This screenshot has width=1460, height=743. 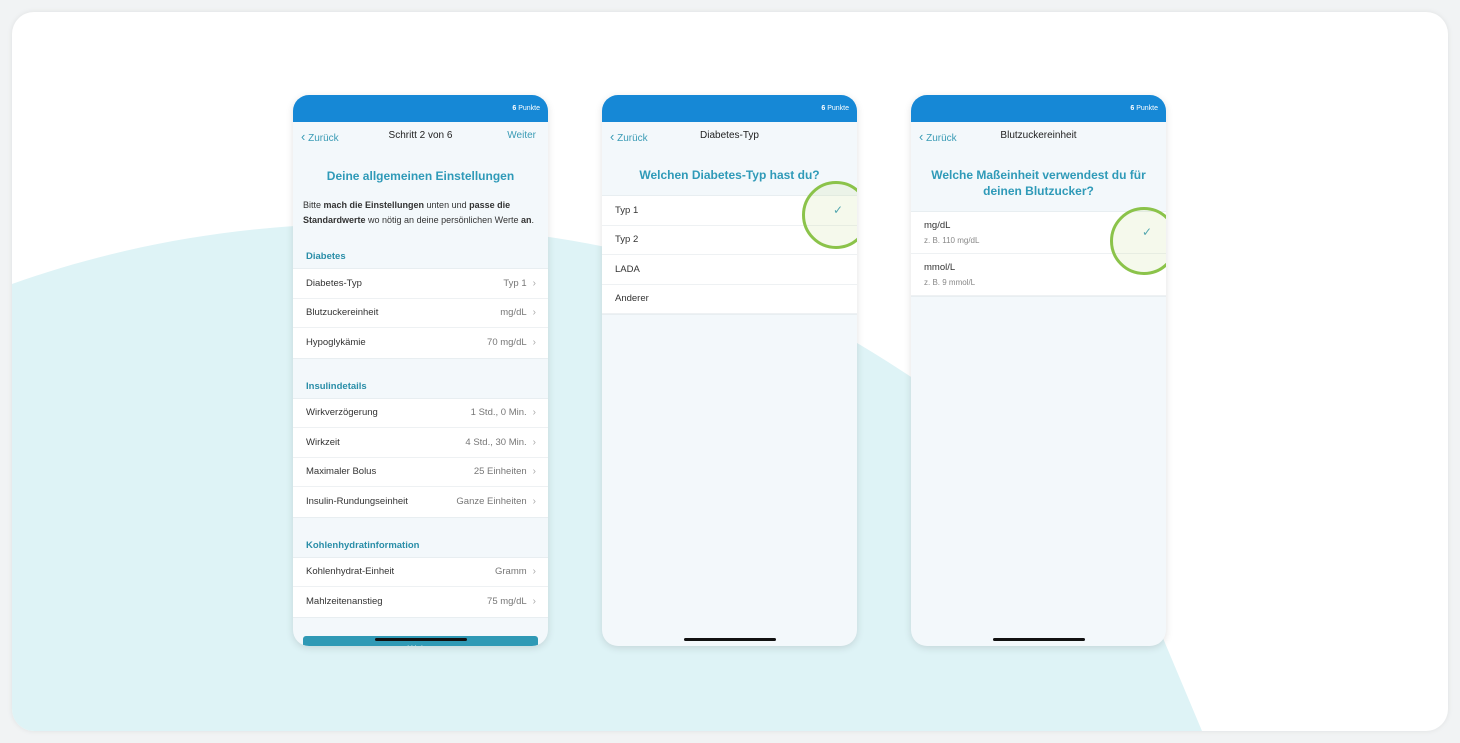 What do you see at coordinates (344, 602) in the screenshot?
I see `setting-label: Mahlzeitenanstieg` at bounding box center [344, 602].